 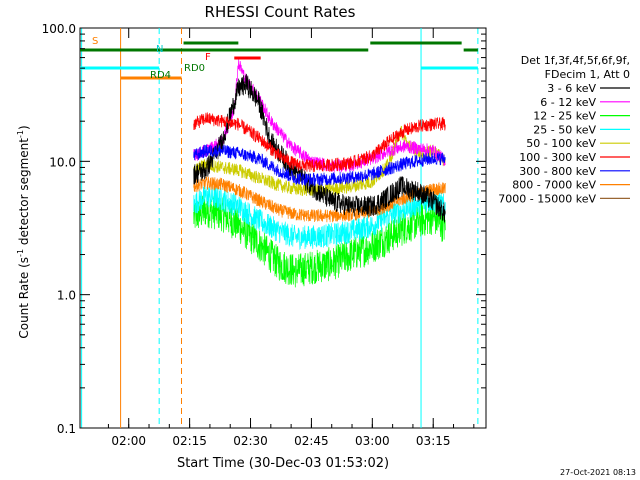 What do you see at coordinates (575, 60) in the screenshot?
I see `legend-header-line1: Det 1f,3f,4f,5f,6f,9f,` at bounding box center [575, 60].